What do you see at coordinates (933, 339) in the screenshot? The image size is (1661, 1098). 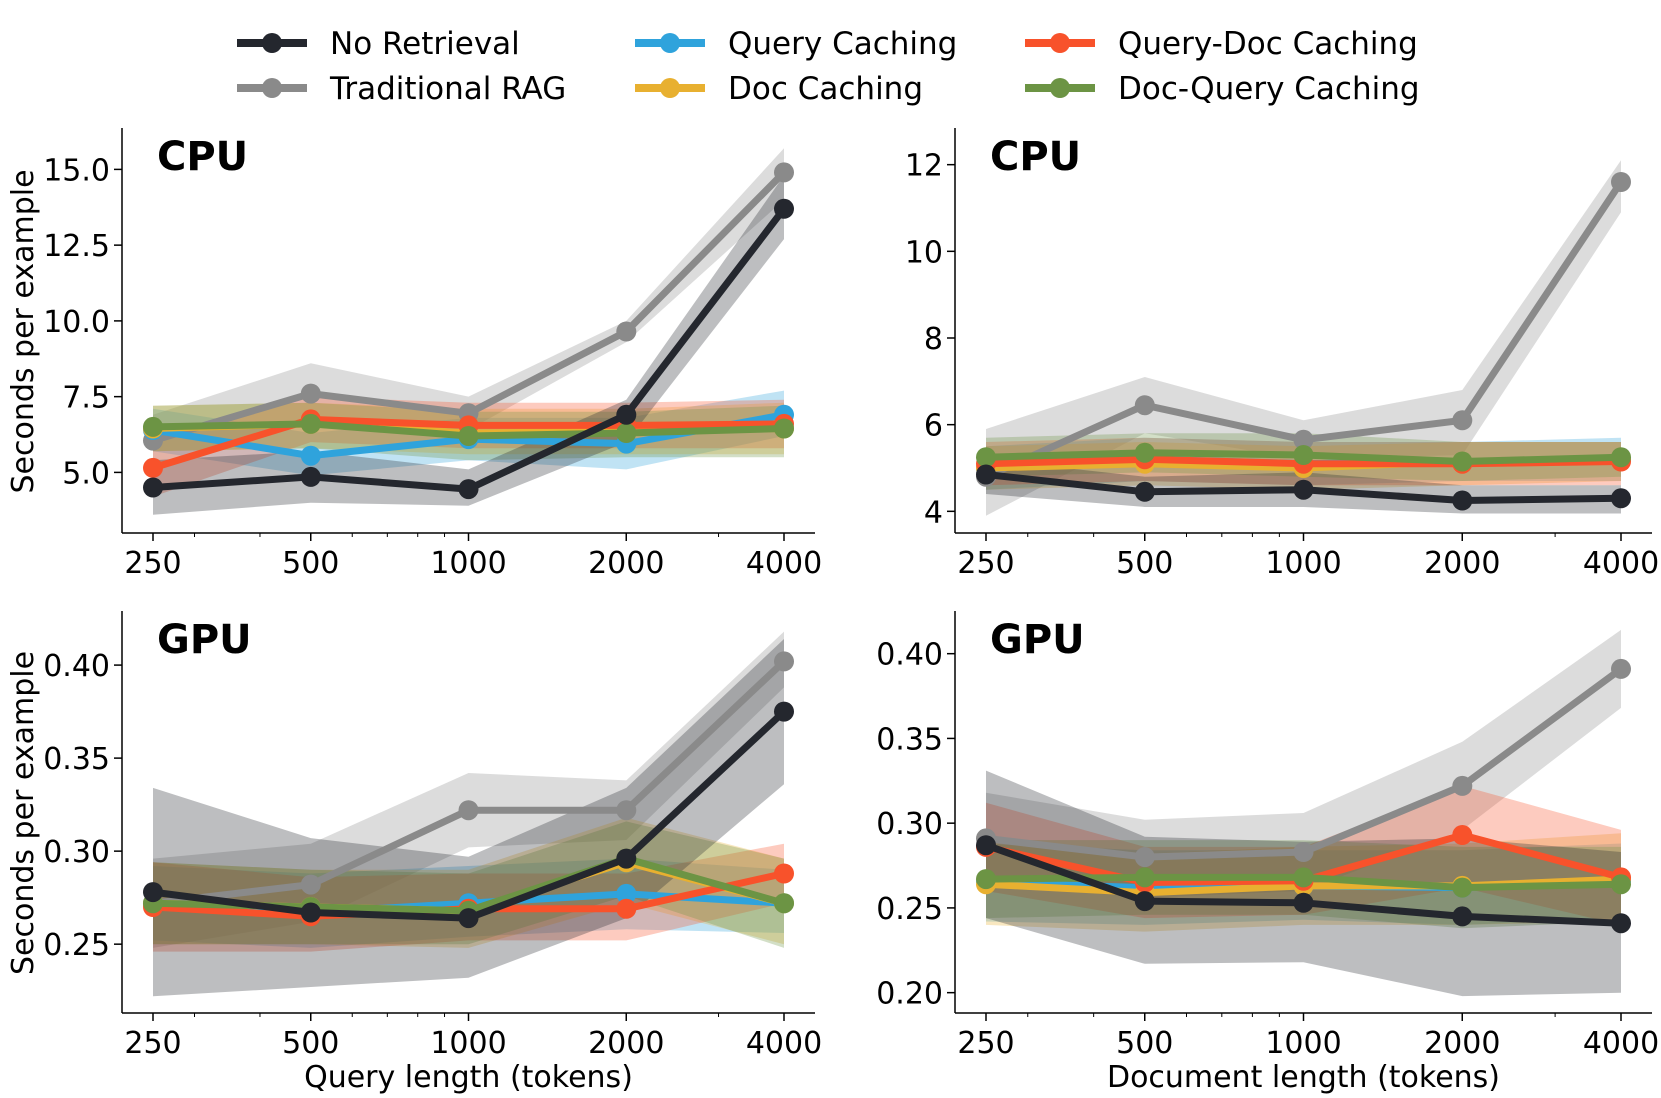 I see `y-tick-label: 8` at bounding box center [933, 339].